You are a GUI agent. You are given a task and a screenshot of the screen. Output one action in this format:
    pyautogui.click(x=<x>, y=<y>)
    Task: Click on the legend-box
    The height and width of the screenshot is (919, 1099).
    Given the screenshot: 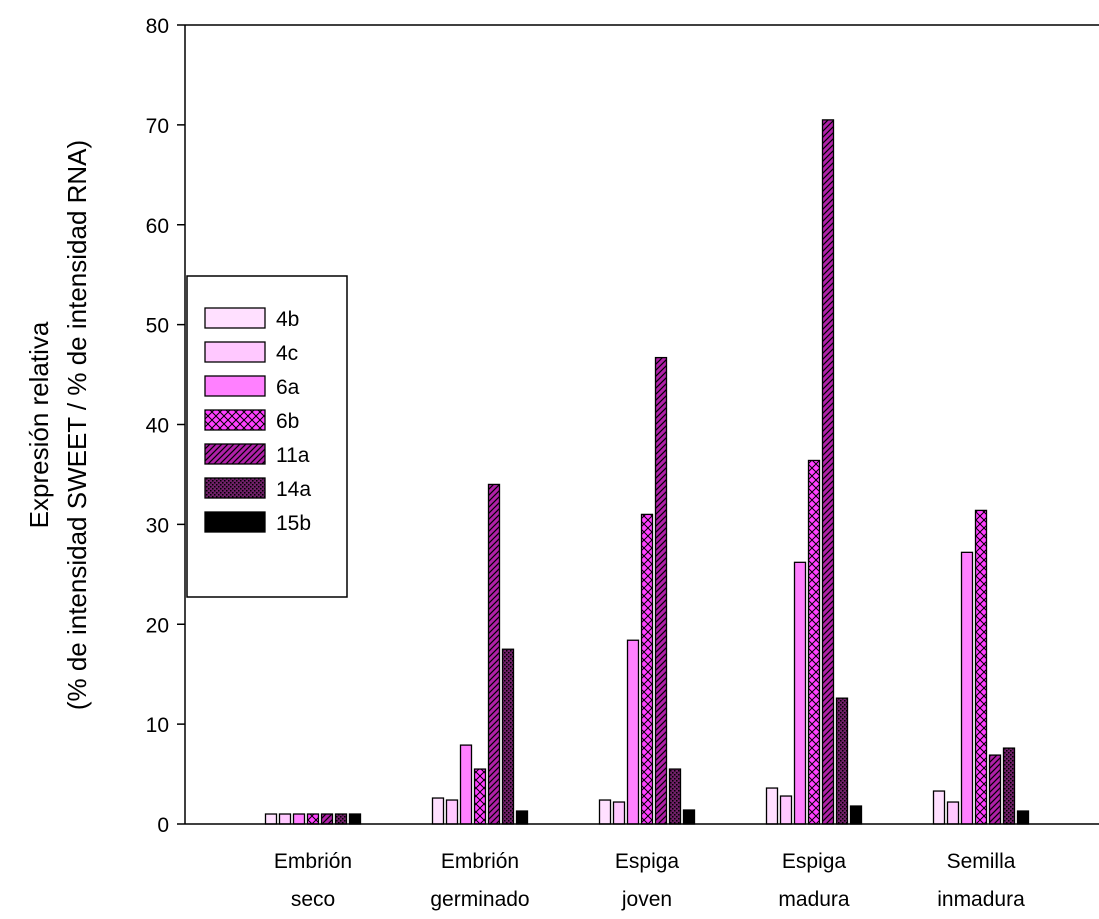 What is the action you would take?
    pyautogui.click(x=267, y=436)
    